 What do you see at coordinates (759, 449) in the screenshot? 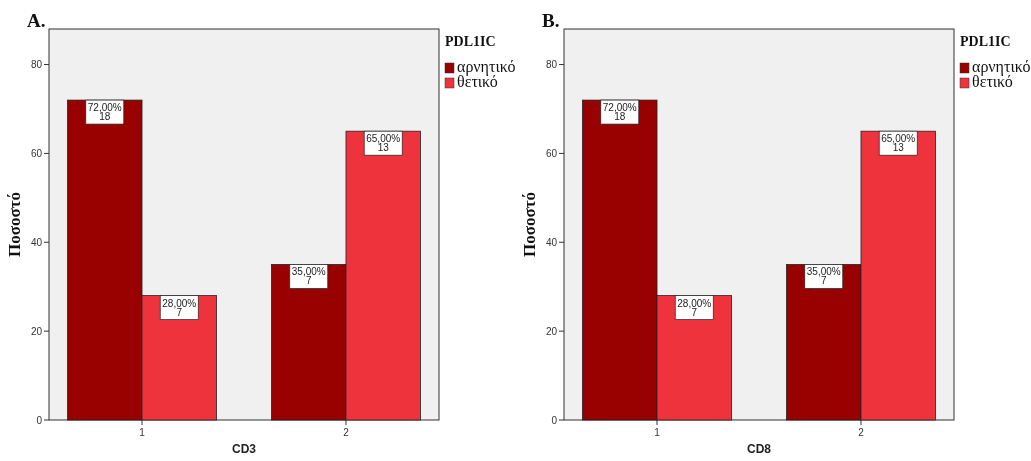
I see `x-axis-title: CD8` at bounding box center [759, 449].